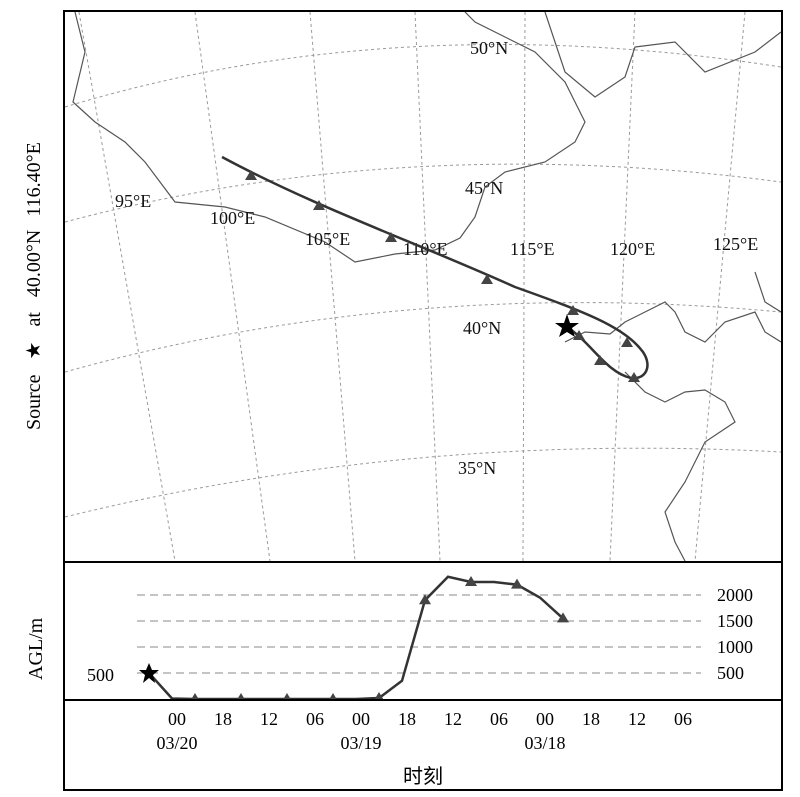 This screenshot has height=797, width=800. Describe the element at coordinates (327, 239) in the screenshot. I see `lon-label-105: 105°E` at that location.